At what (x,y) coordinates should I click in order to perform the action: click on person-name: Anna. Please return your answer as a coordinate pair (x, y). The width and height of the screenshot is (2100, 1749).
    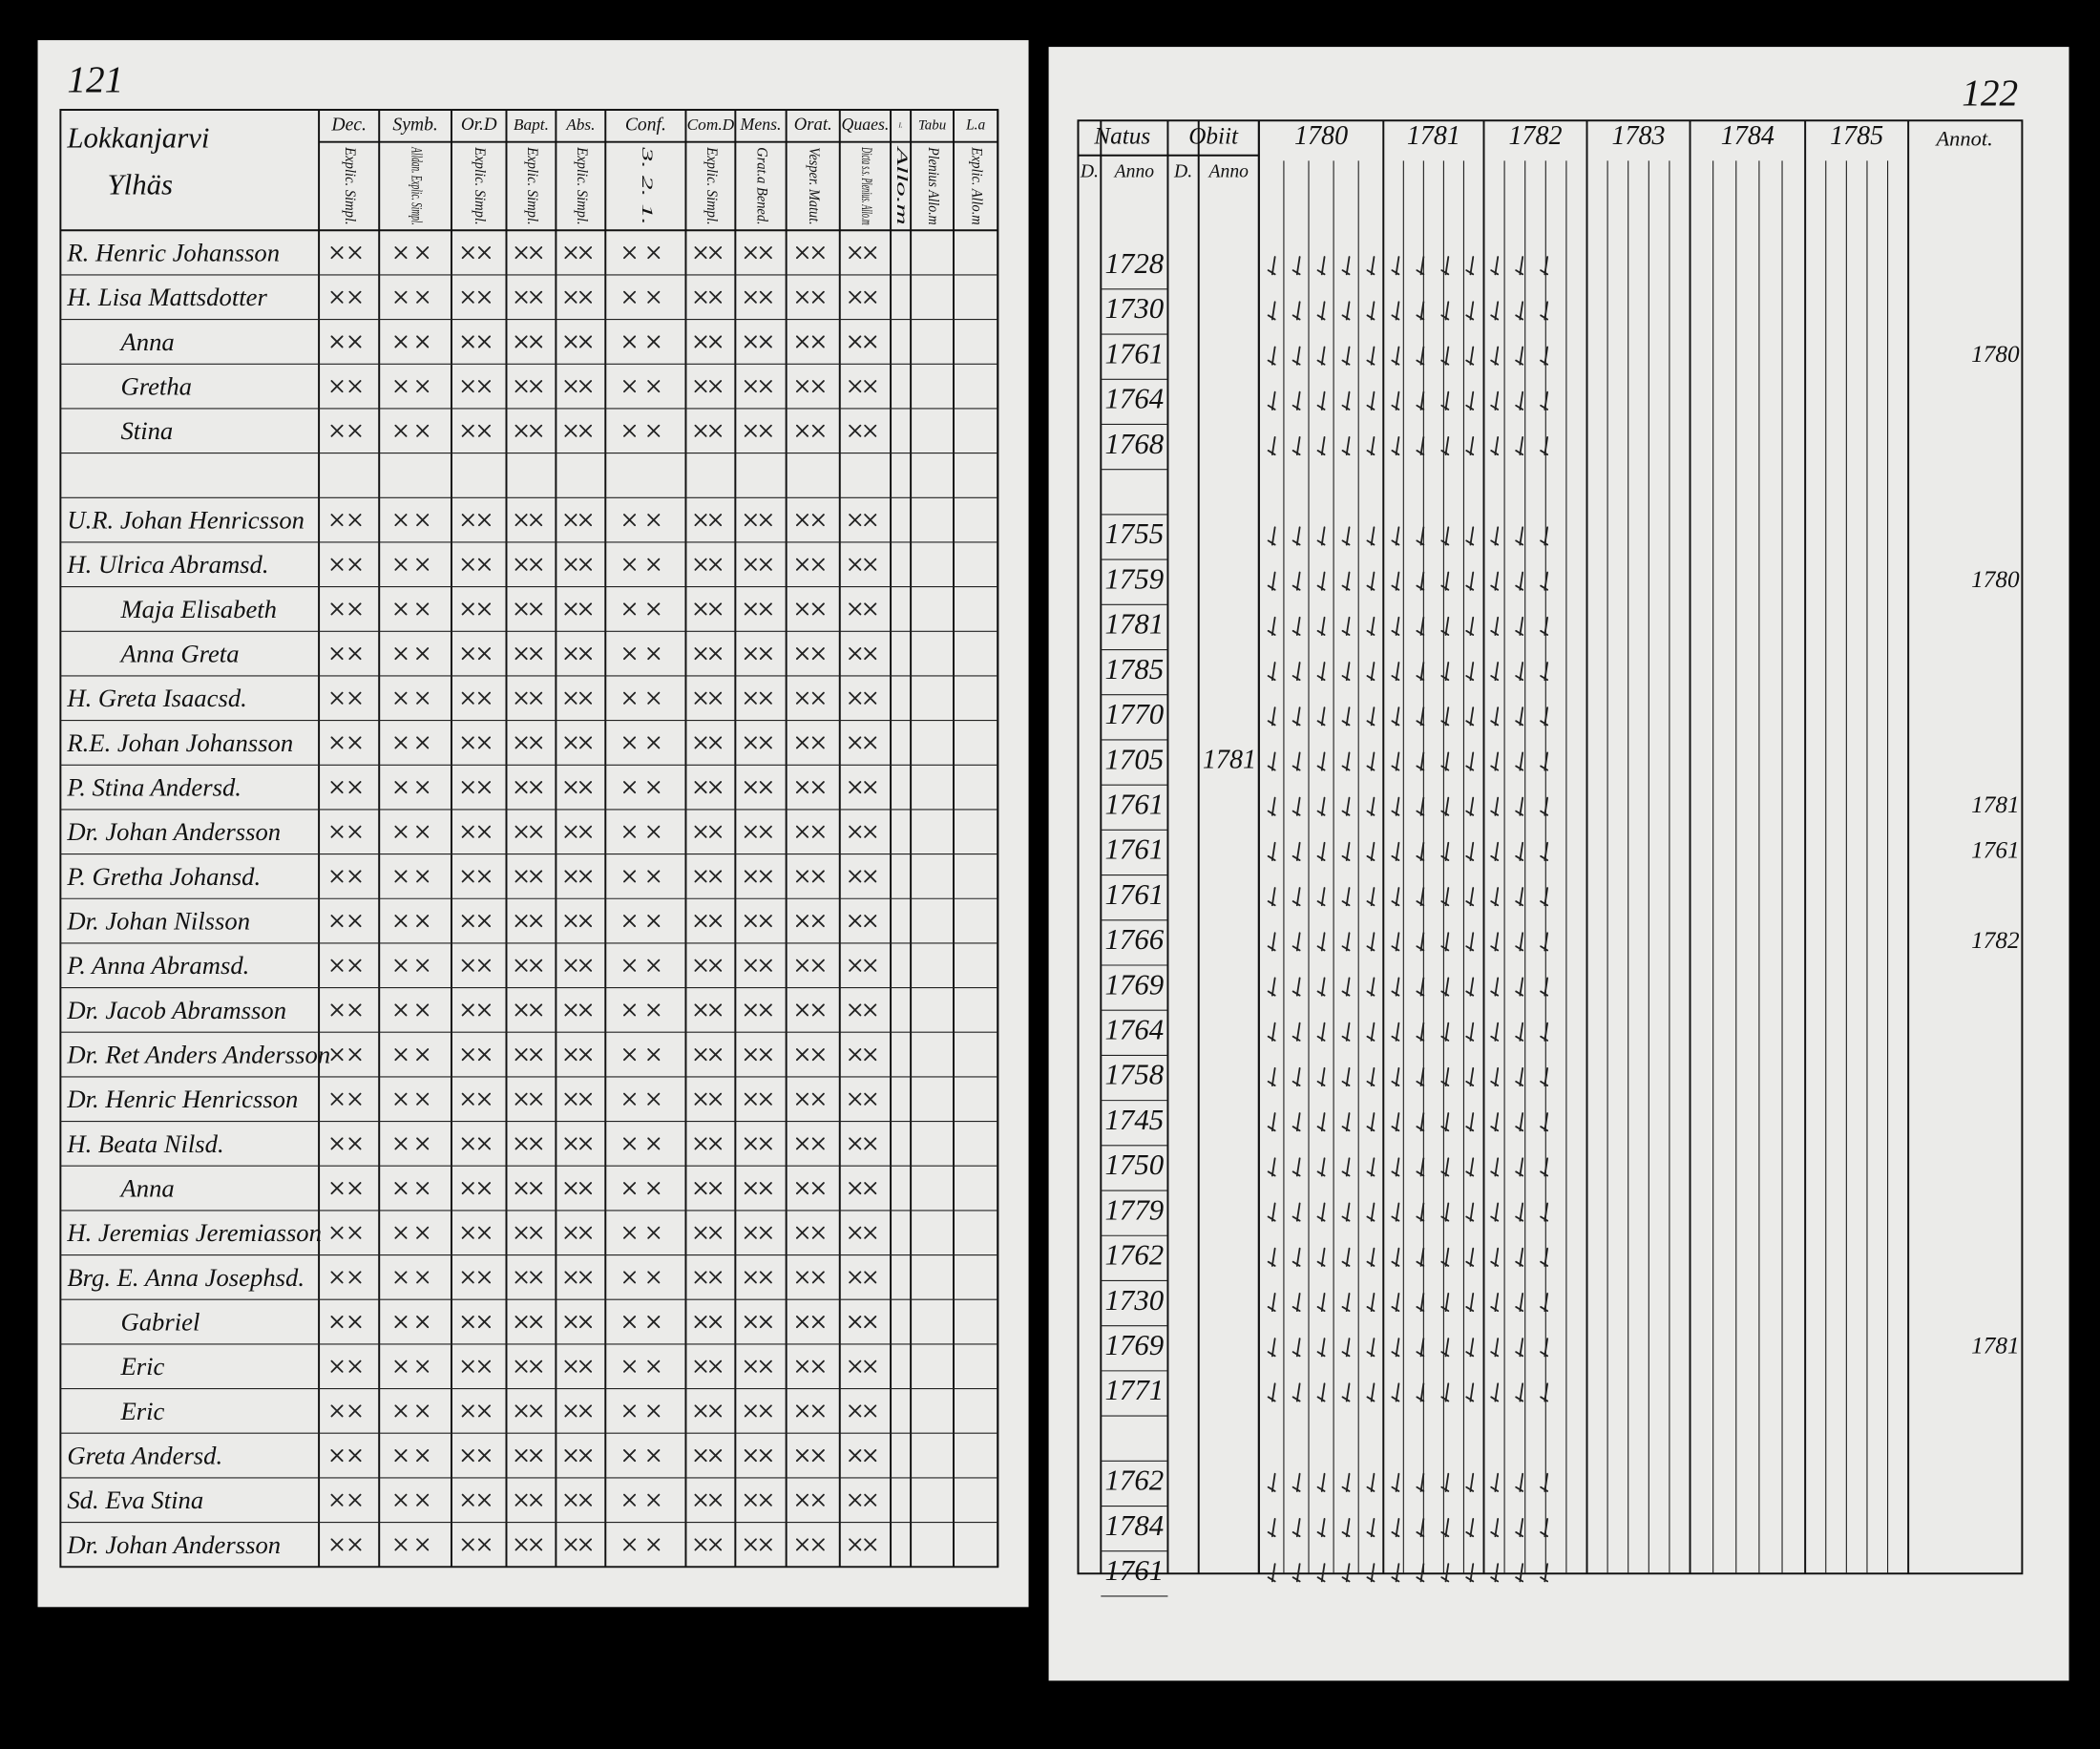
    Looking at the image, I should click on (146, 342).